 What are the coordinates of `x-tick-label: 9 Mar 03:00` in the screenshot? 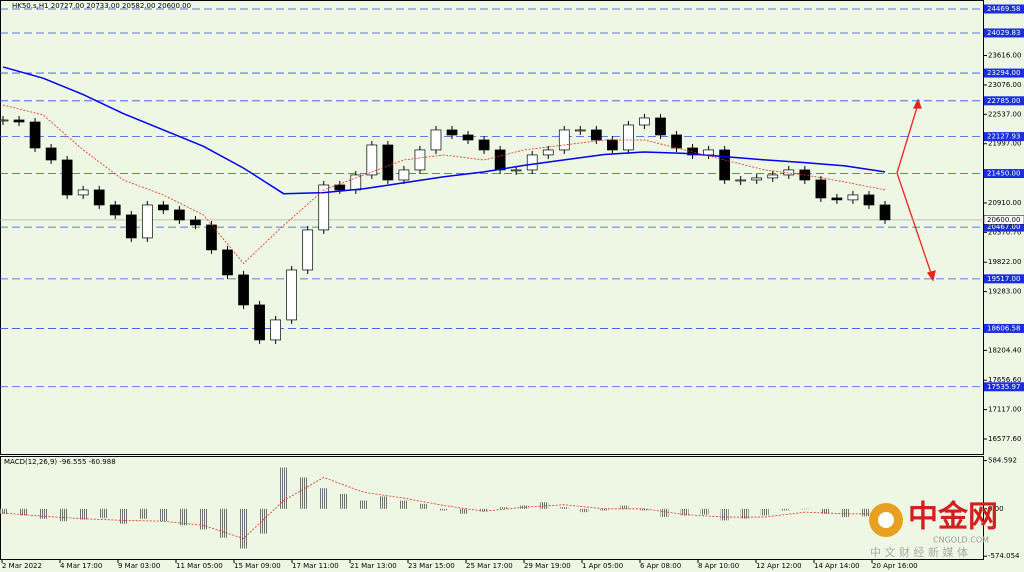 It's located at (139, 566).